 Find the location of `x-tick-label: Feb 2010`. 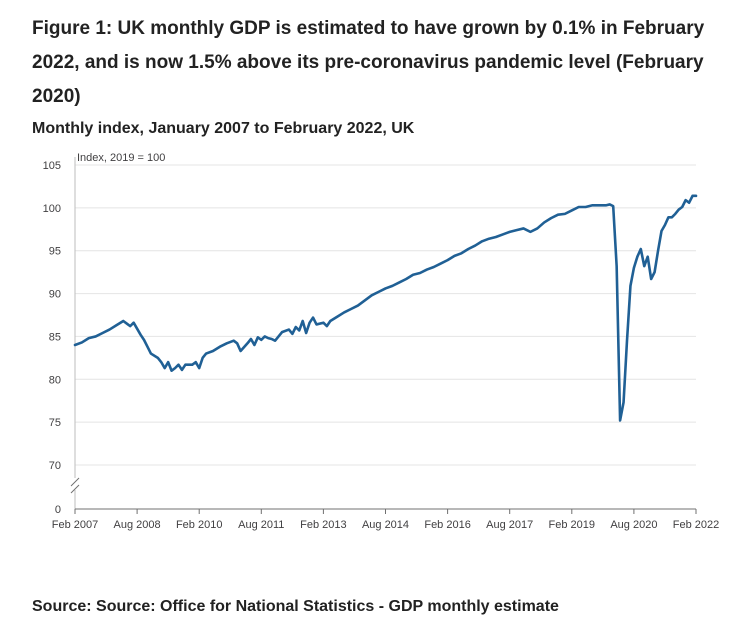

x-tick-label: Feb 2010 is located at coordinates (199, 525).